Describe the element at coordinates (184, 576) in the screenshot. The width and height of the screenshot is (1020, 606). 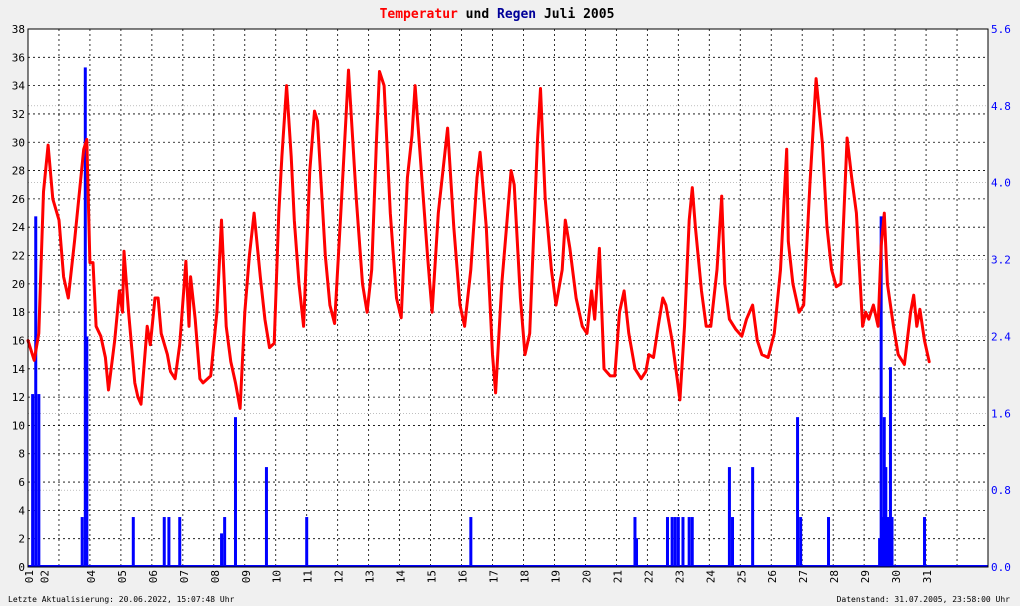
I see `x-tick-label: 07` at that location.